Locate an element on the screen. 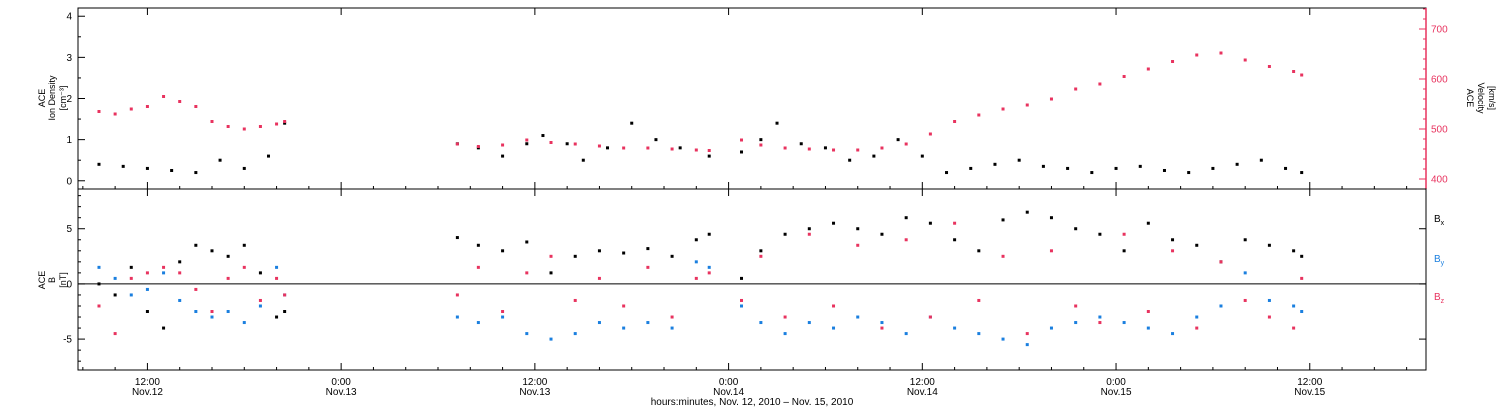  density-axis-label-line-1: ACE is located at coordinates (42, 98).